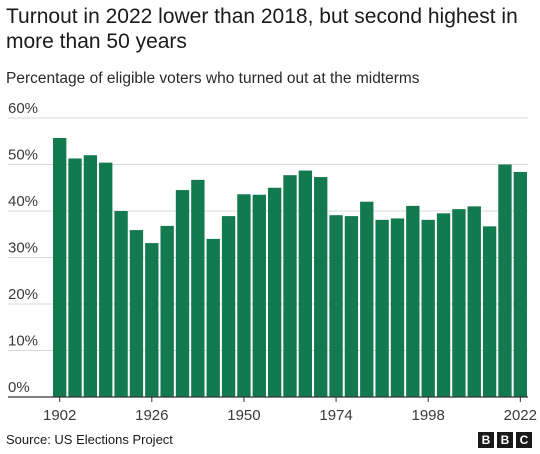 The width and height of the screenshot is (540, 454). I want to click on y-tick-label: 40%, so click(23, 201).